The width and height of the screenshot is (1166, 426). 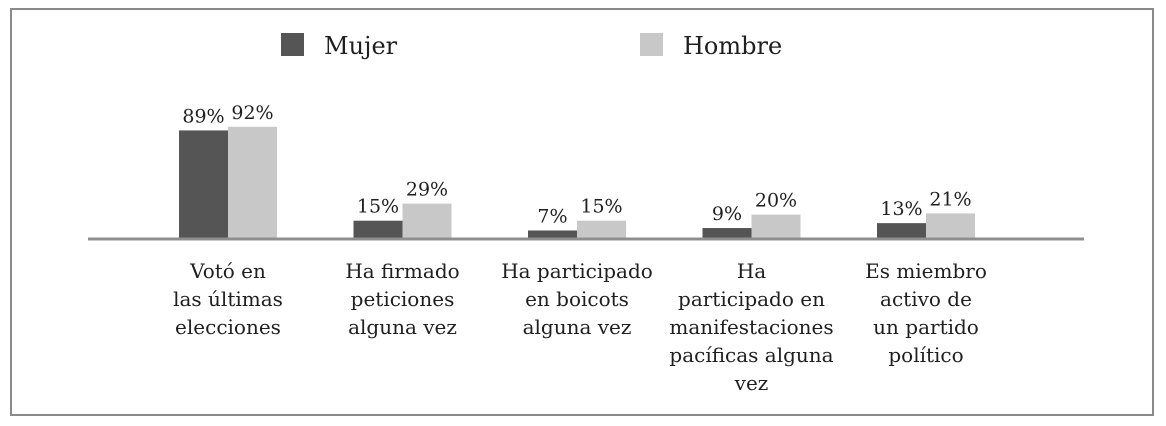 What do you see at coordinates (361, 46) in the screenshot?
I see `legend-label-mujer: Mujer` at bounding box center [361, 46].